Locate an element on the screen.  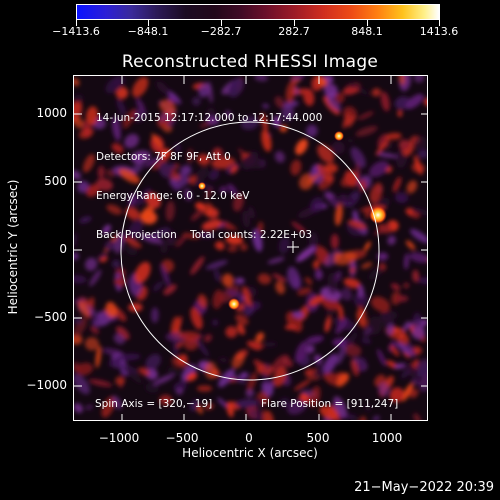
colorbar-label: −1413.6 is located at coordinates (76, 31).